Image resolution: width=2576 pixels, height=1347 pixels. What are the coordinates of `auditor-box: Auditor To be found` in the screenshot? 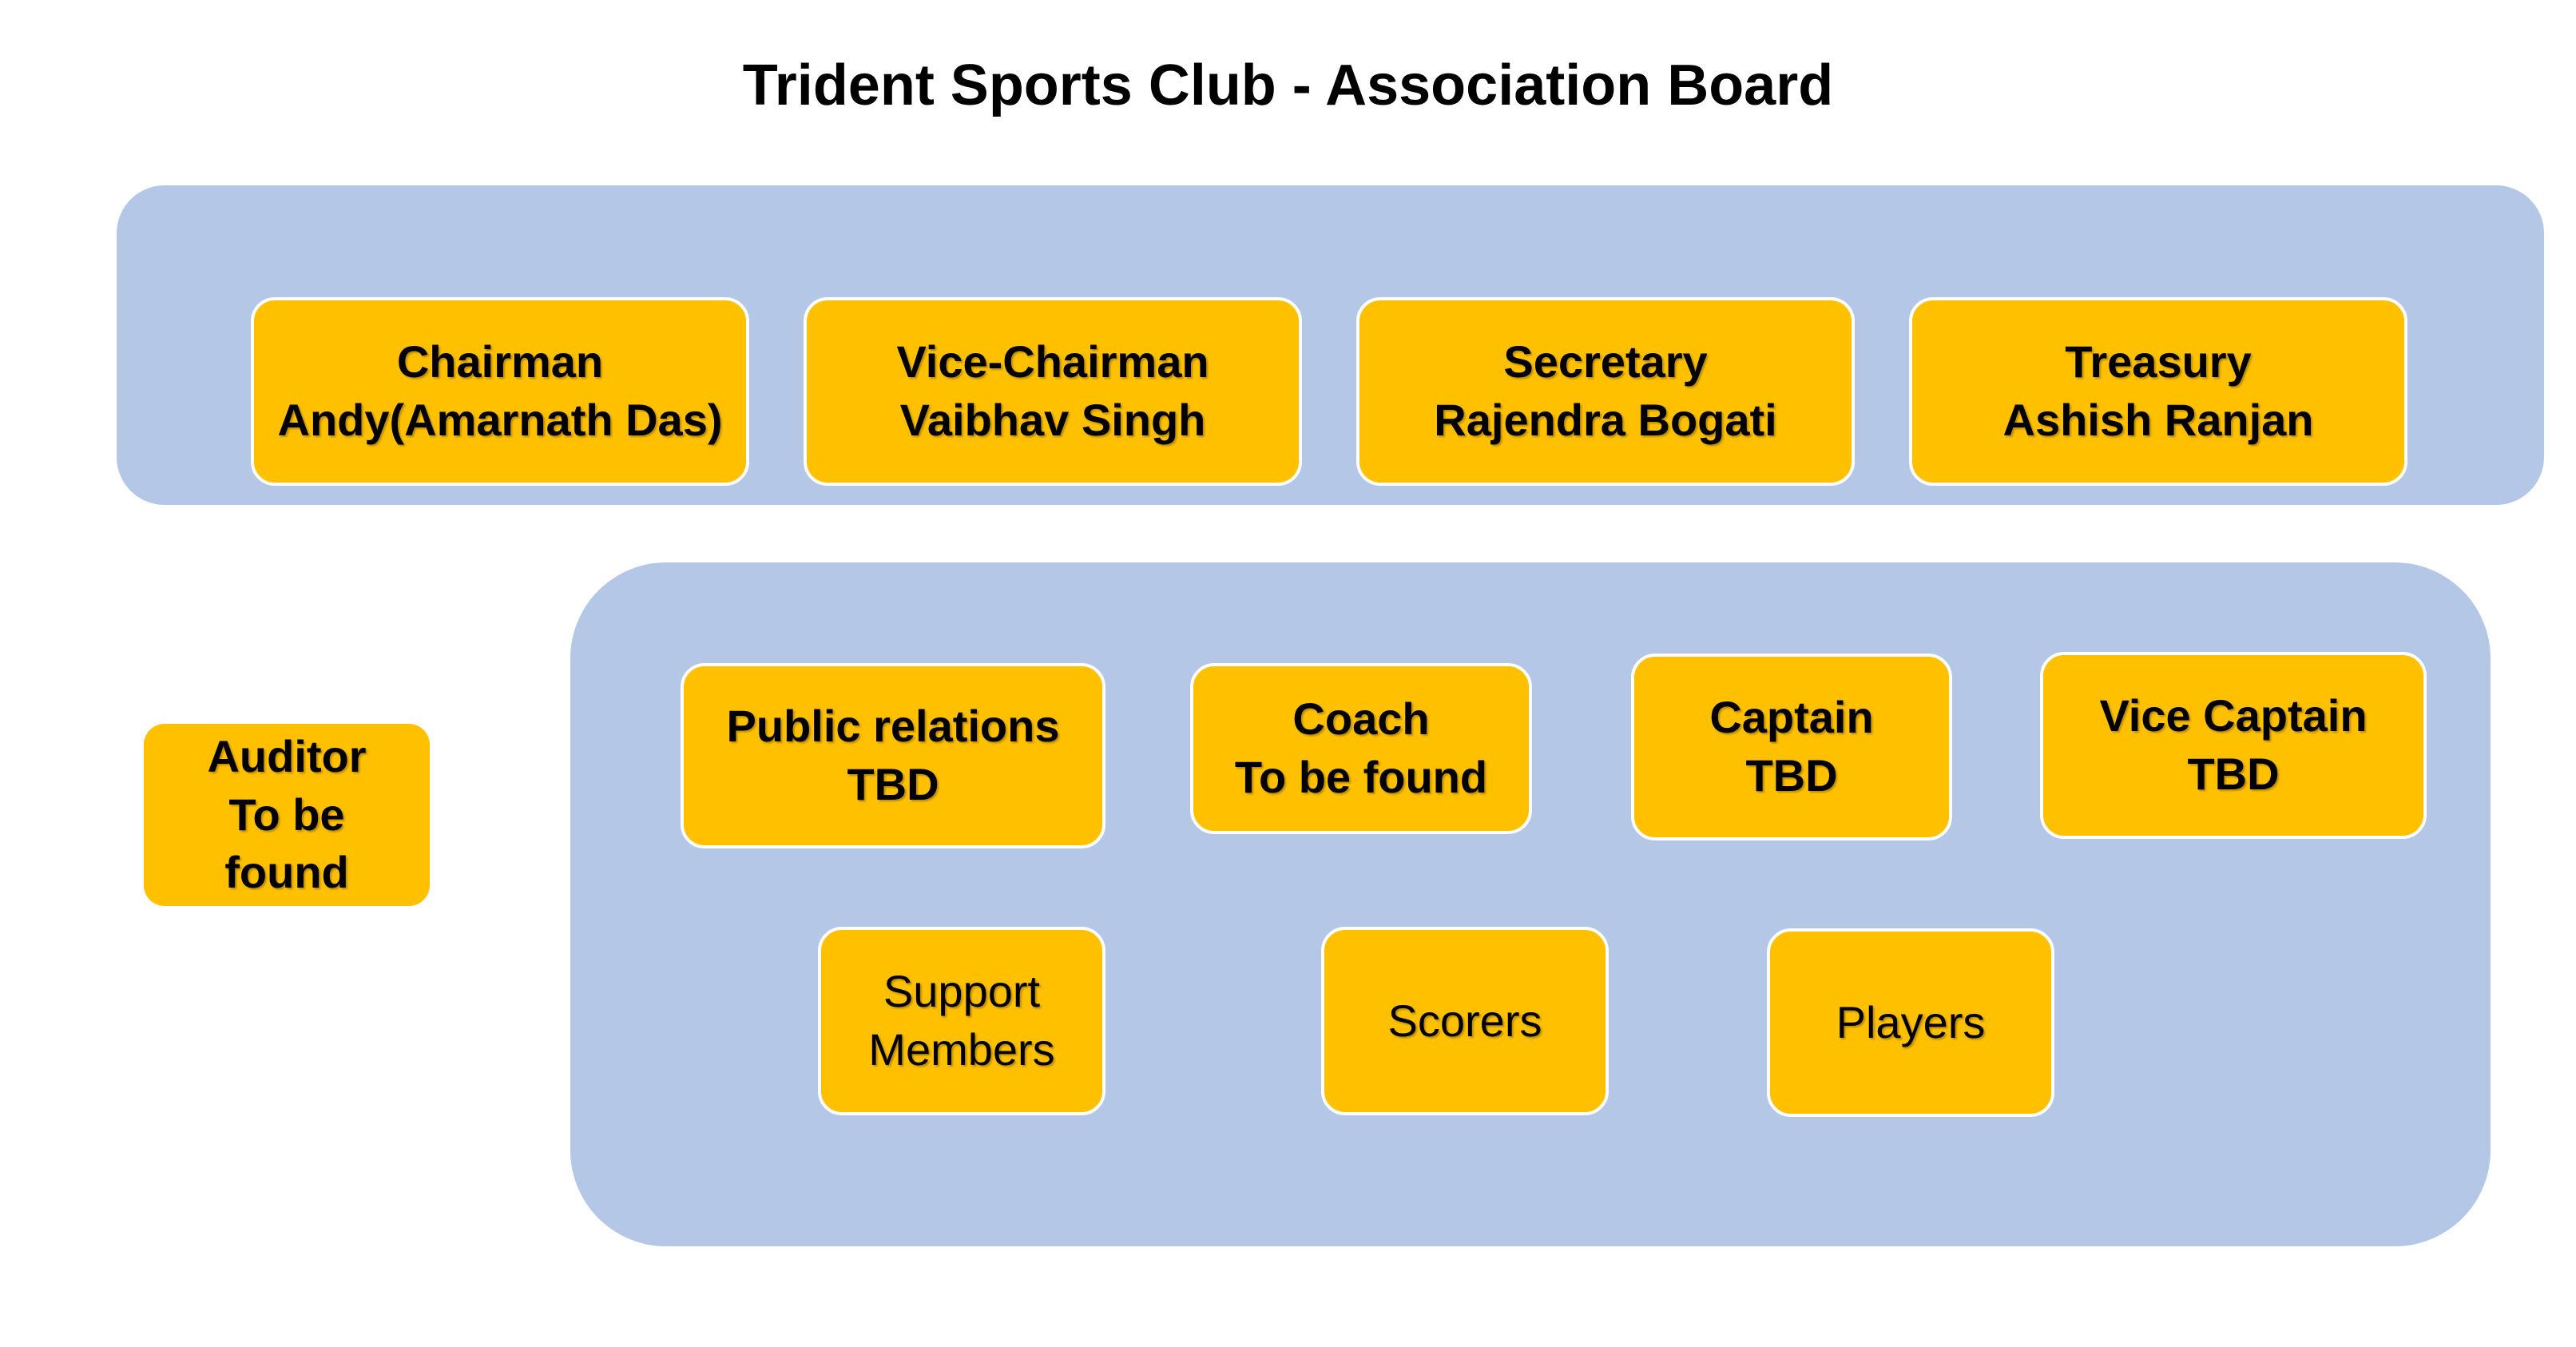 It's located at (287, 815).